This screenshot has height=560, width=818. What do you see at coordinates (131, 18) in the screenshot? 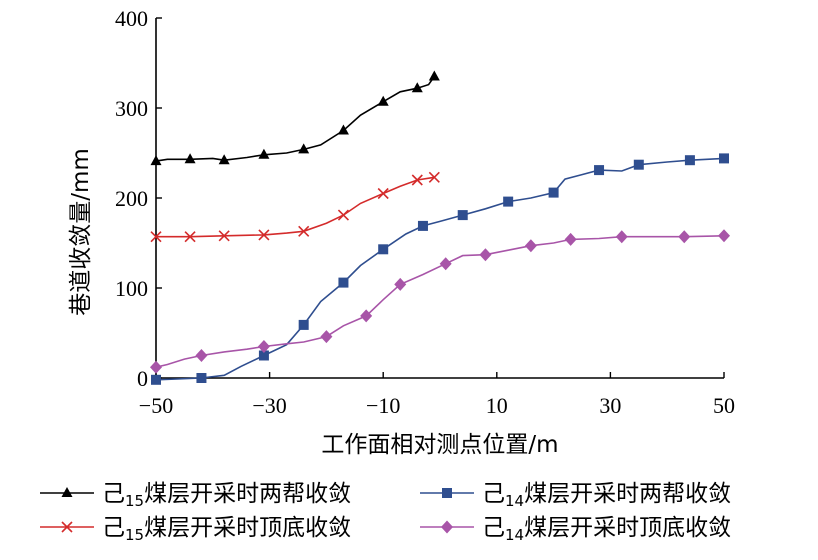
I see `y-tick-label: 400` at bounding box center [131, 18].